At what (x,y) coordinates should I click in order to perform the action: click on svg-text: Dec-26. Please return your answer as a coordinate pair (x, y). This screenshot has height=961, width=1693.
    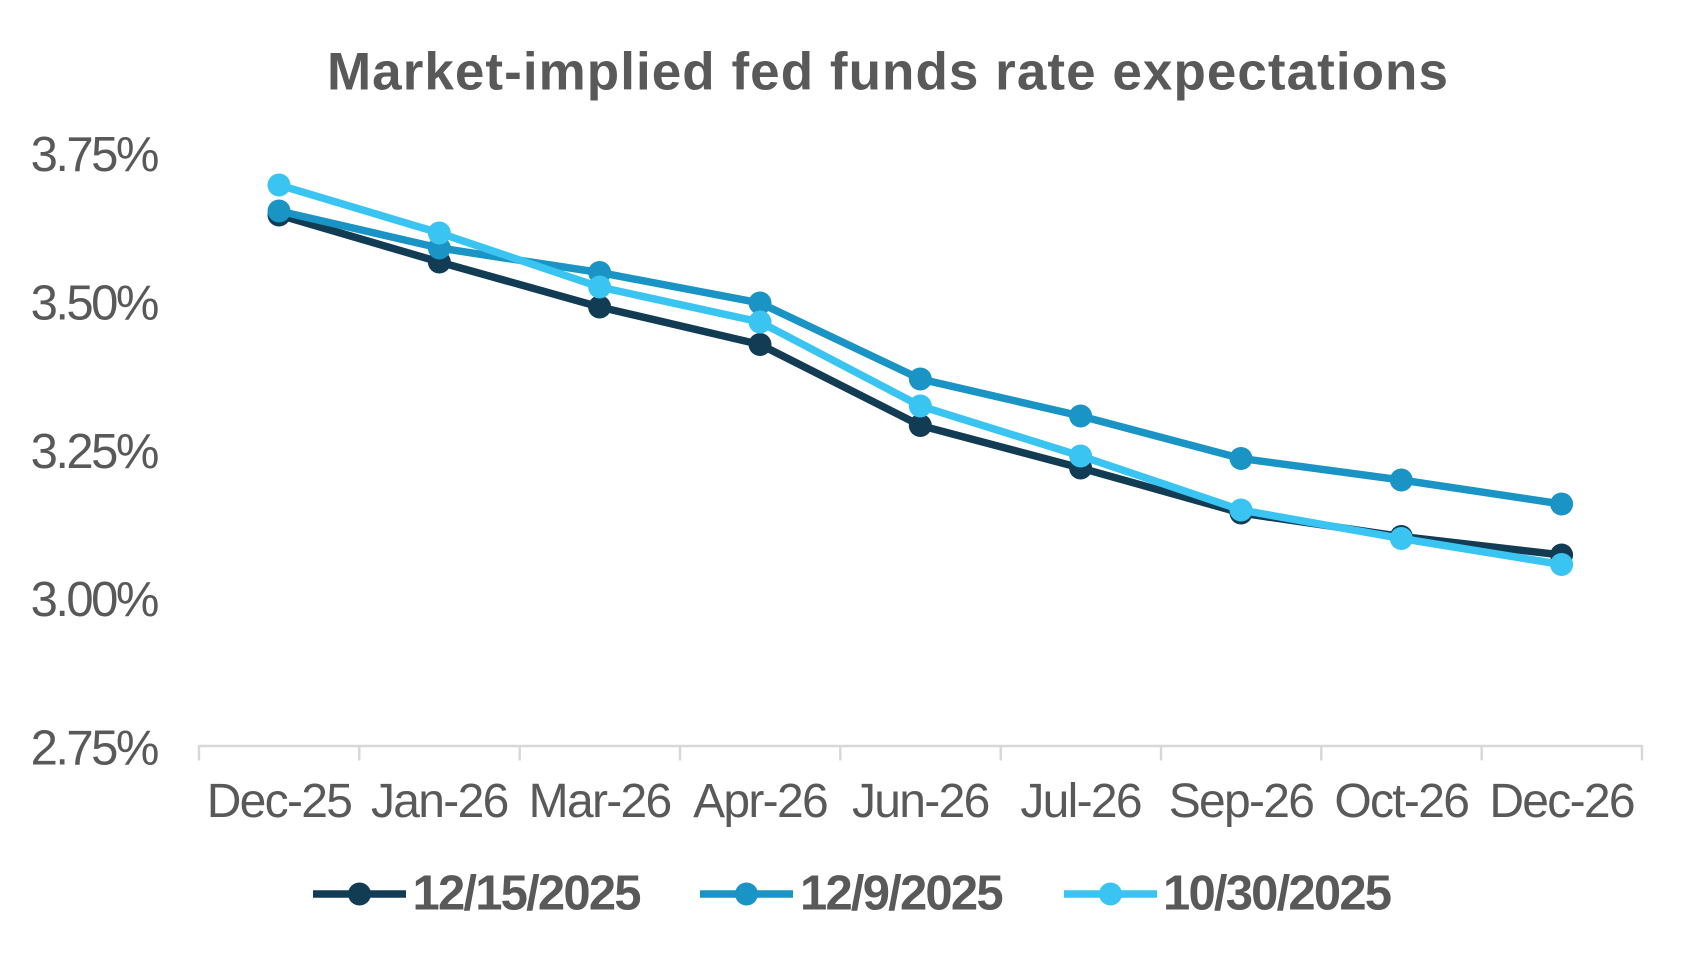
    Looking at the image, I should click on (1561, 801).